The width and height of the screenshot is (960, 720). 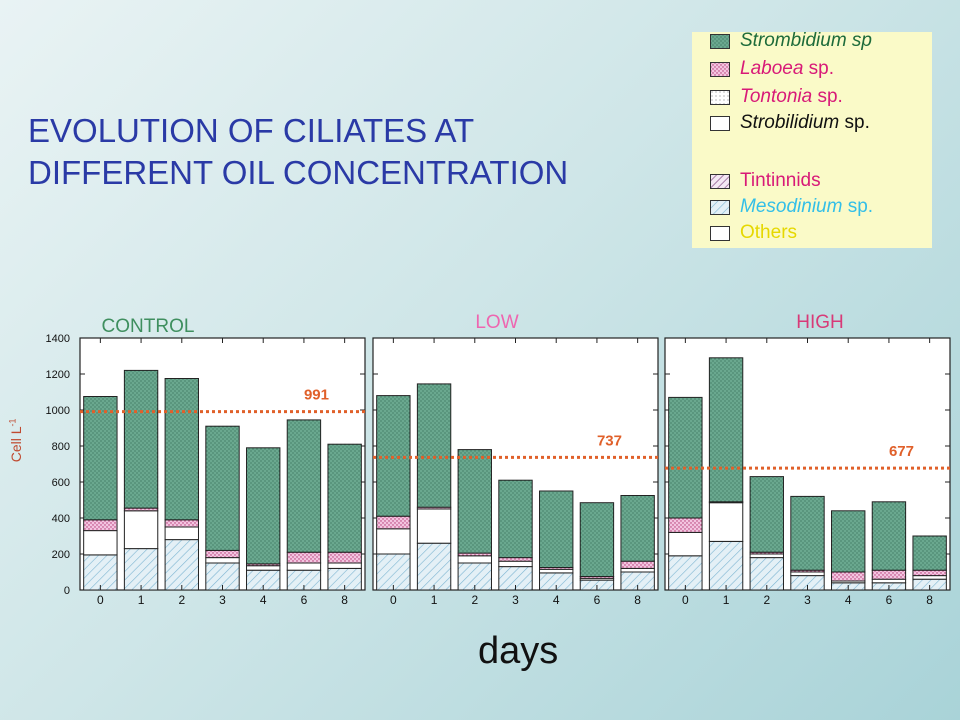 What do you see at coordinates (806, 40) in the screenshot?
I see `legend-label-strombidium: Strombidium sp` at bounding box center [806, 40].